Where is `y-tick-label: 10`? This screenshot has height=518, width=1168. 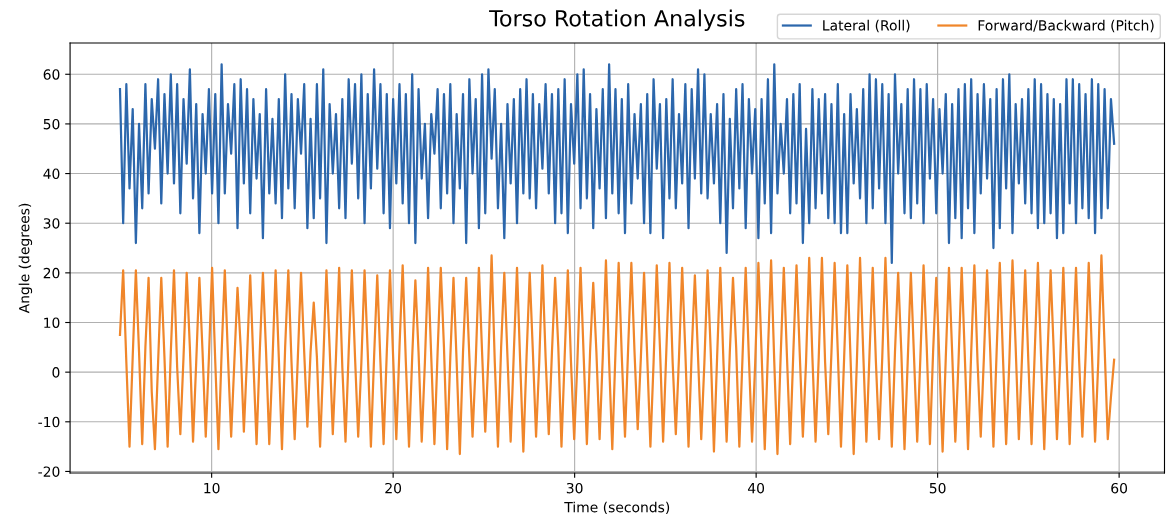
y-tick-label: 10 is located at coordinates (52, 322).